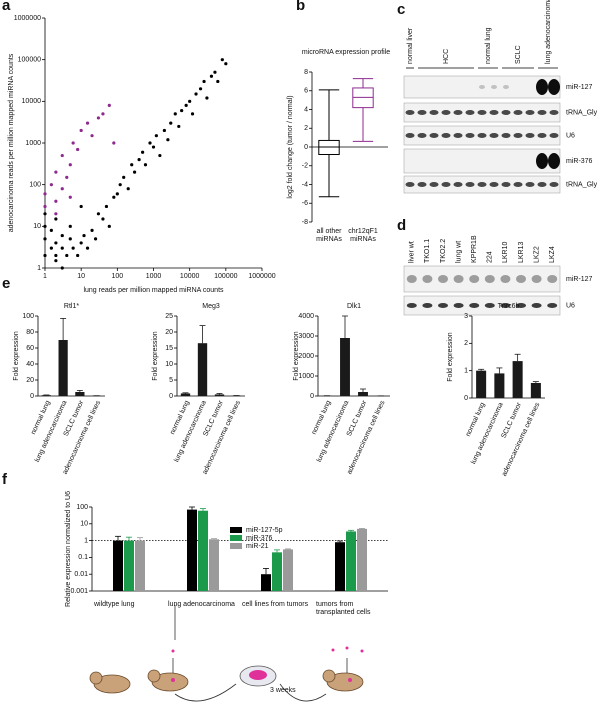 The height and width of the screenshot is (716, 603). What do you see at coordinates (236, 530) in the screenshot?
I see `legend-swatch` at bounding box center [236, 530].